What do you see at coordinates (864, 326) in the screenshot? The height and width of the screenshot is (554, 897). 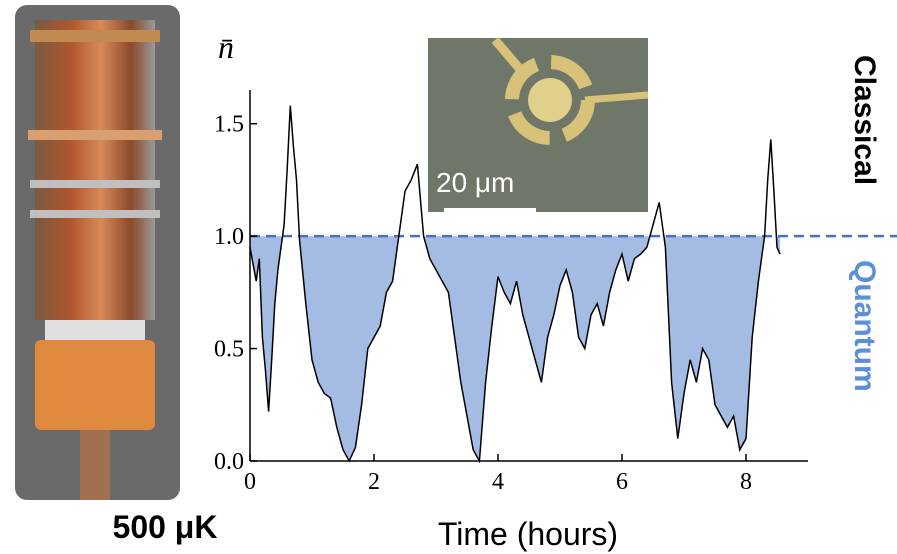 I see `quantum-label: Quantum` at bounding box center [864, 326].